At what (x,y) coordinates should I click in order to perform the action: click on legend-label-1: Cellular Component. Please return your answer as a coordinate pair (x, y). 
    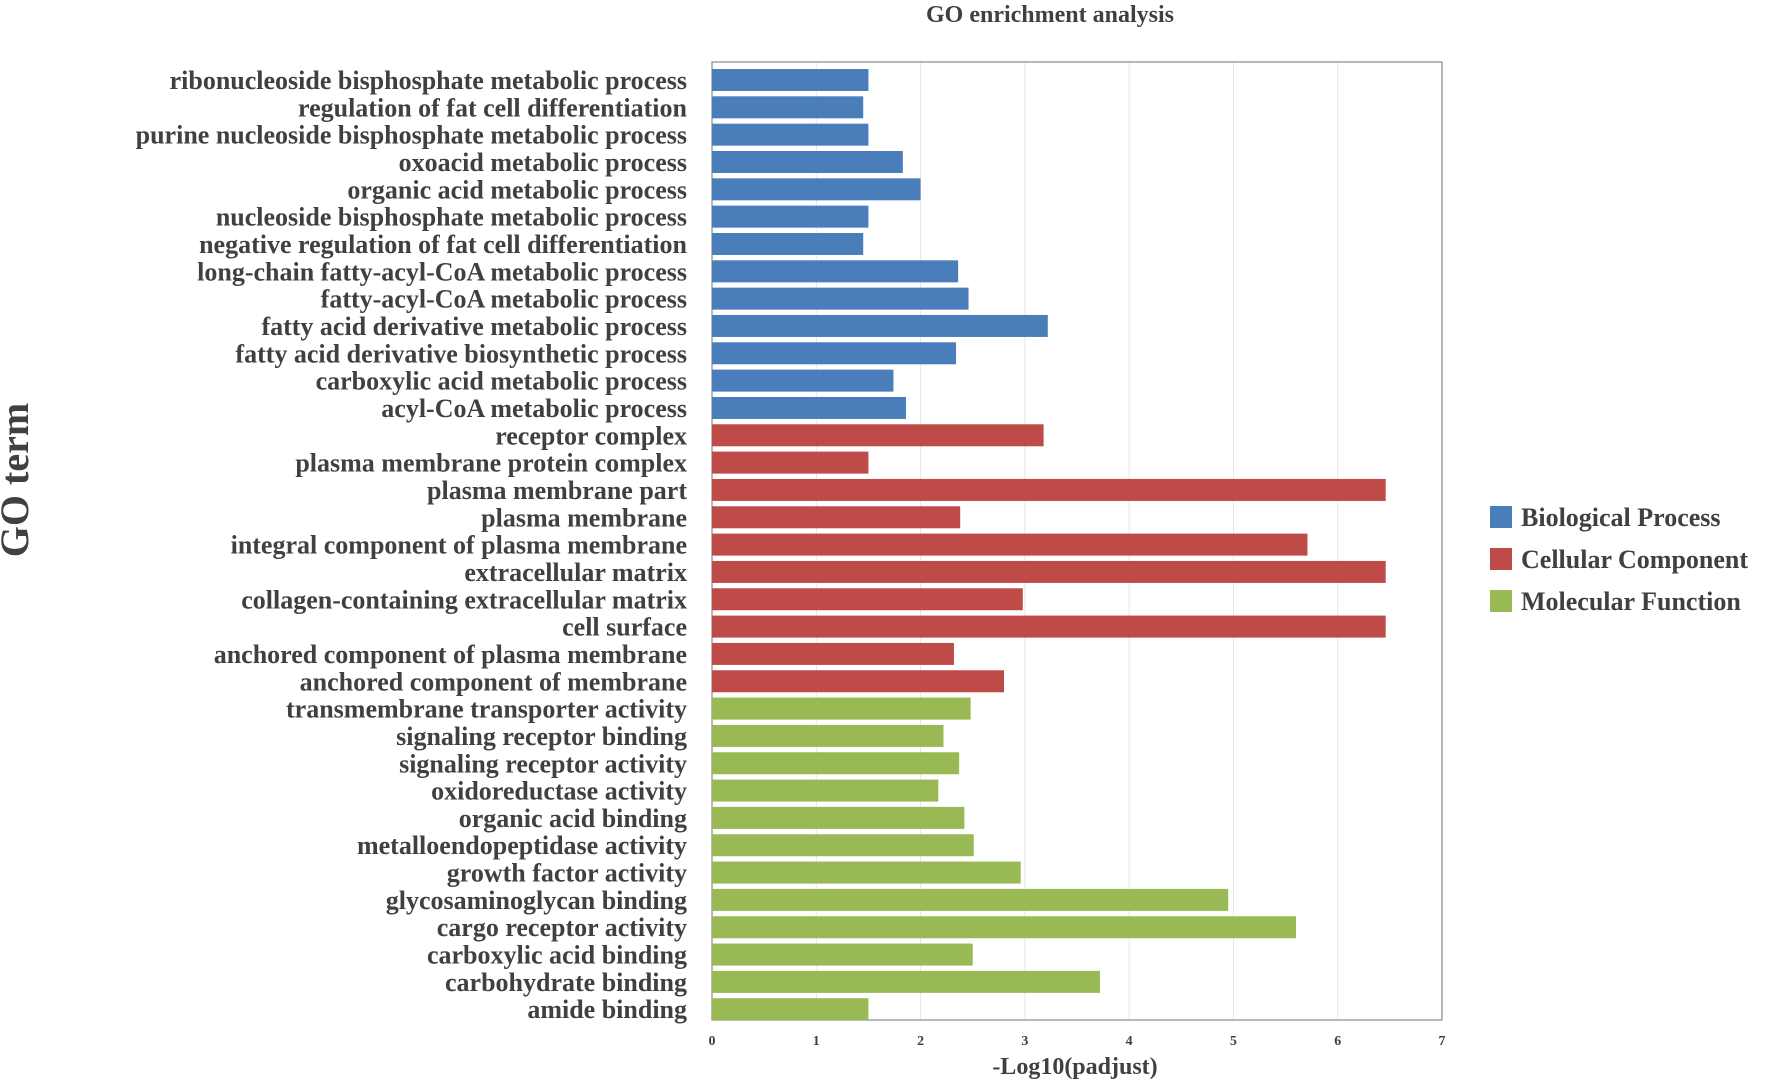
    Looking at the image, I should click on (1634, 559).